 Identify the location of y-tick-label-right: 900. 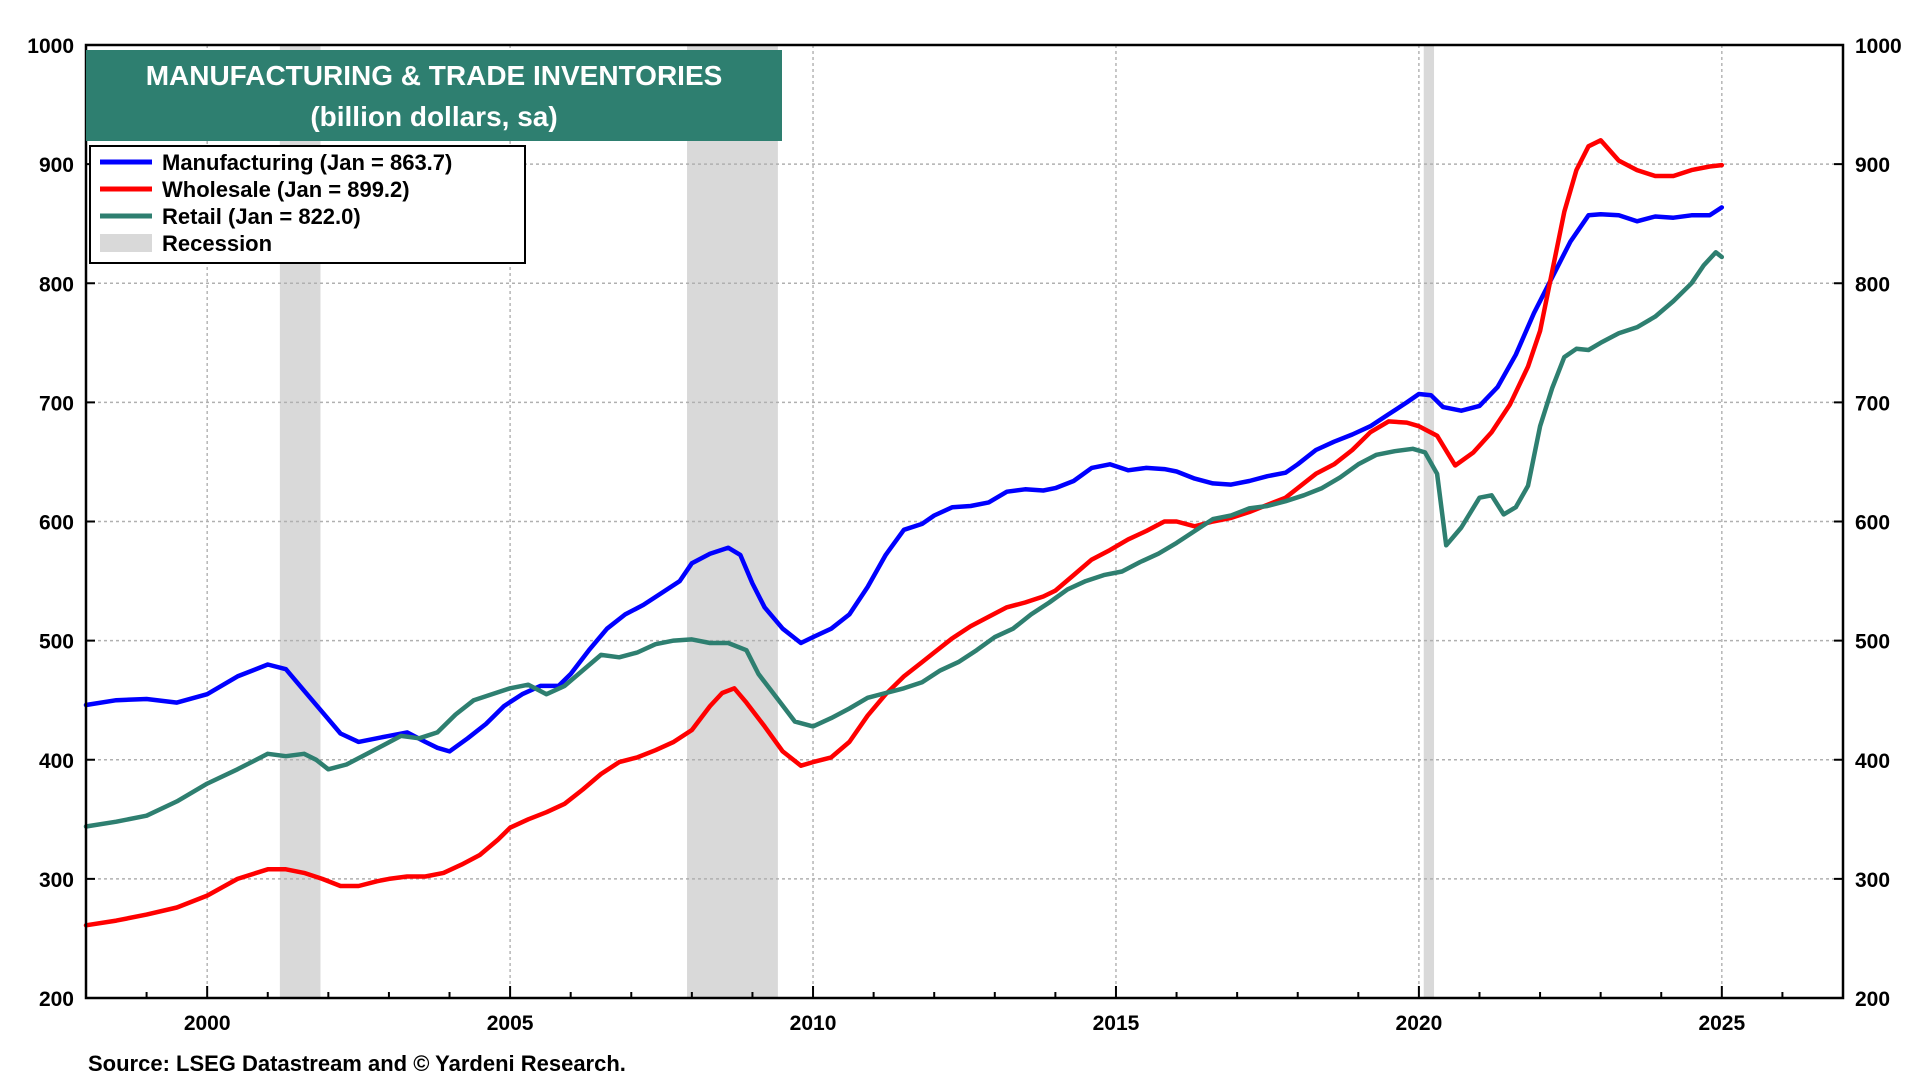
(1872, 165).